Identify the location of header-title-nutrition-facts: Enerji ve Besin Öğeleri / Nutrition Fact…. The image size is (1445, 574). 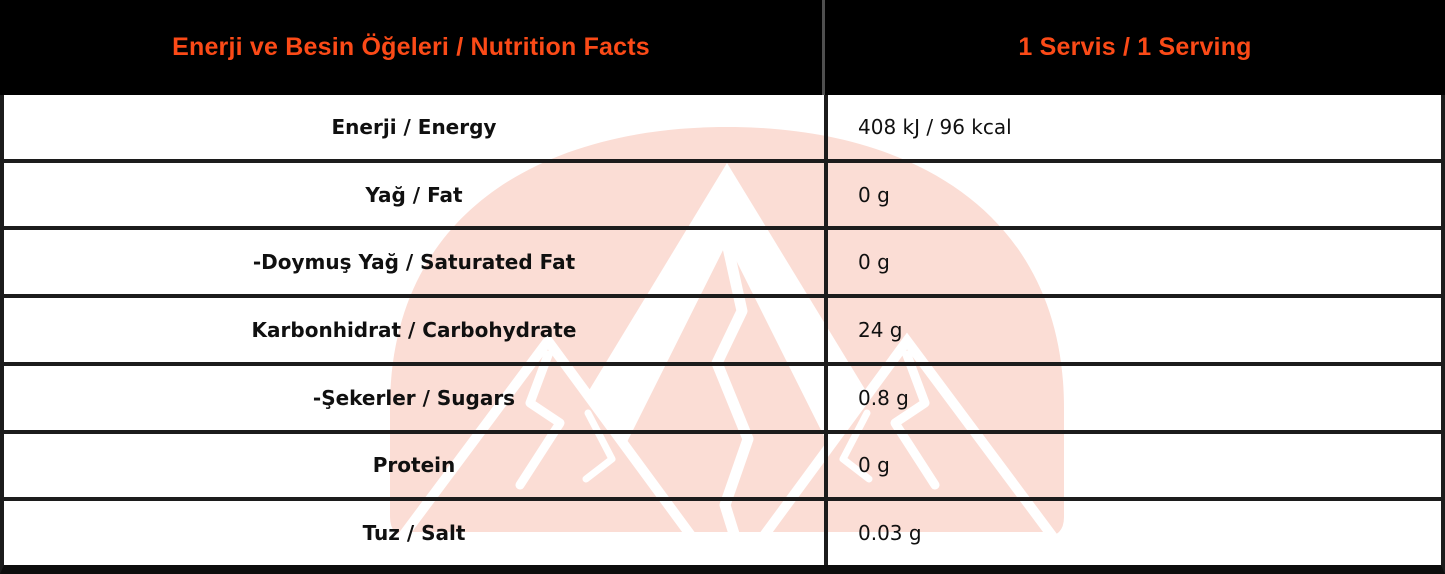
(411, 47).